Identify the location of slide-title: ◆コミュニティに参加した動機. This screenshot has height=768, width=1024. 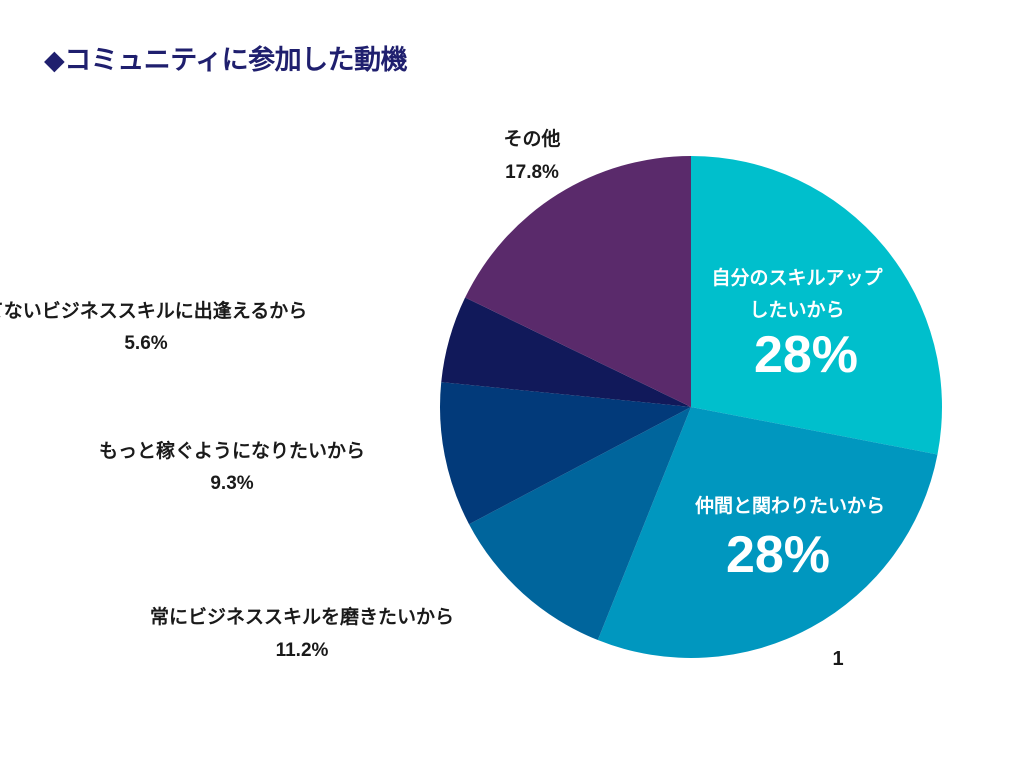
(226, 60).